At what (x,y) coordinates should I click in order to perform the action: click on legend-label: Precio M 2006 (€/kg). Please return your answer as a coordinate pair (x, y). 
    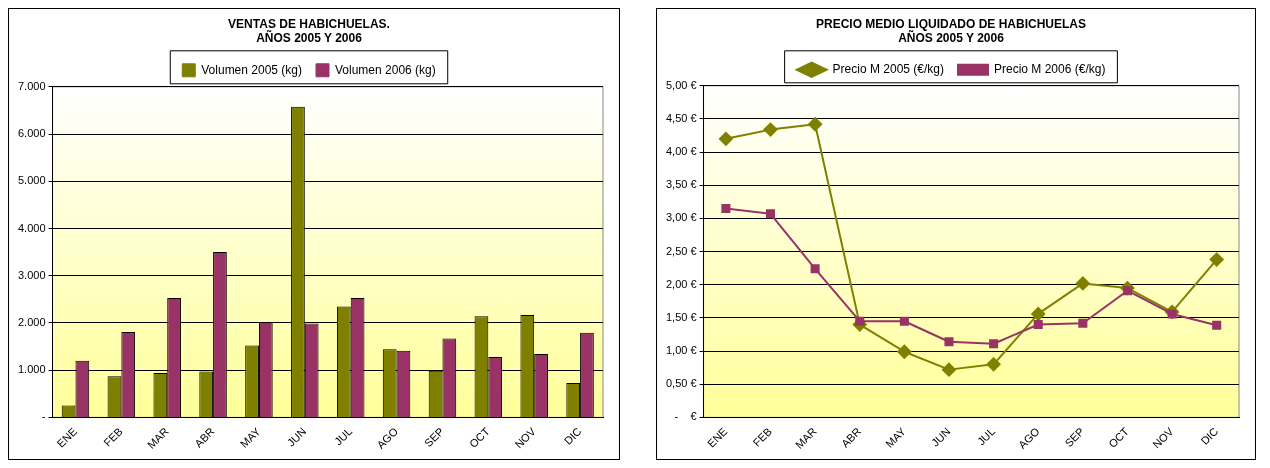
    Looking at the image, I should click on (1050, 69).